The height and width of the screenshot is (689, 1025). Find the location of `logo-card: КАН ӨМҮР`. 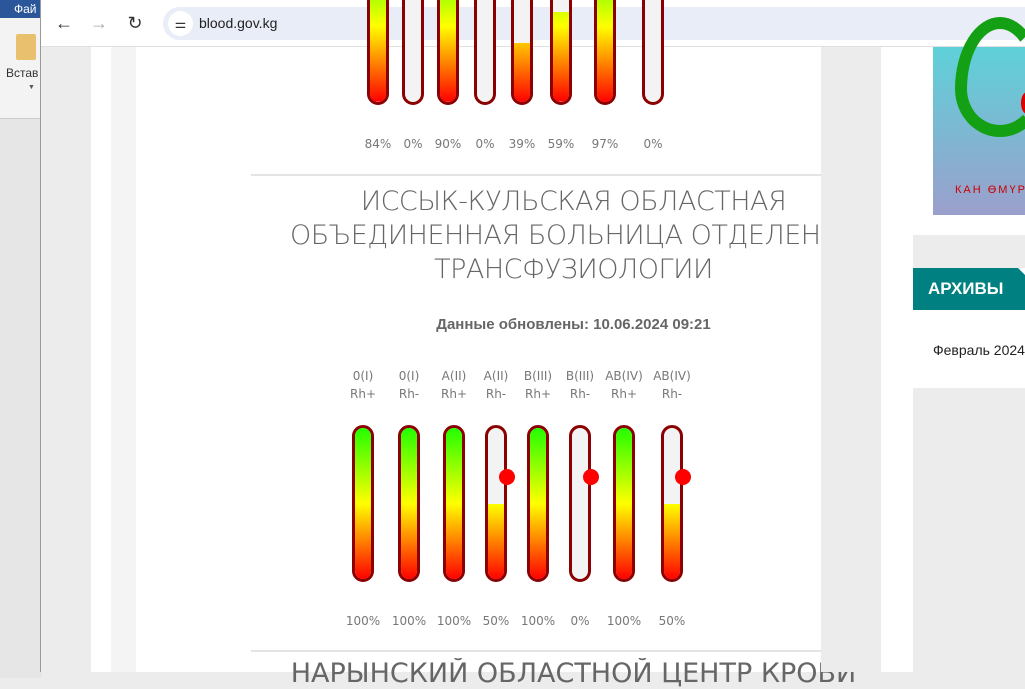

logo-card: КАН ӨМҮР is located at coordinates (969, 126).